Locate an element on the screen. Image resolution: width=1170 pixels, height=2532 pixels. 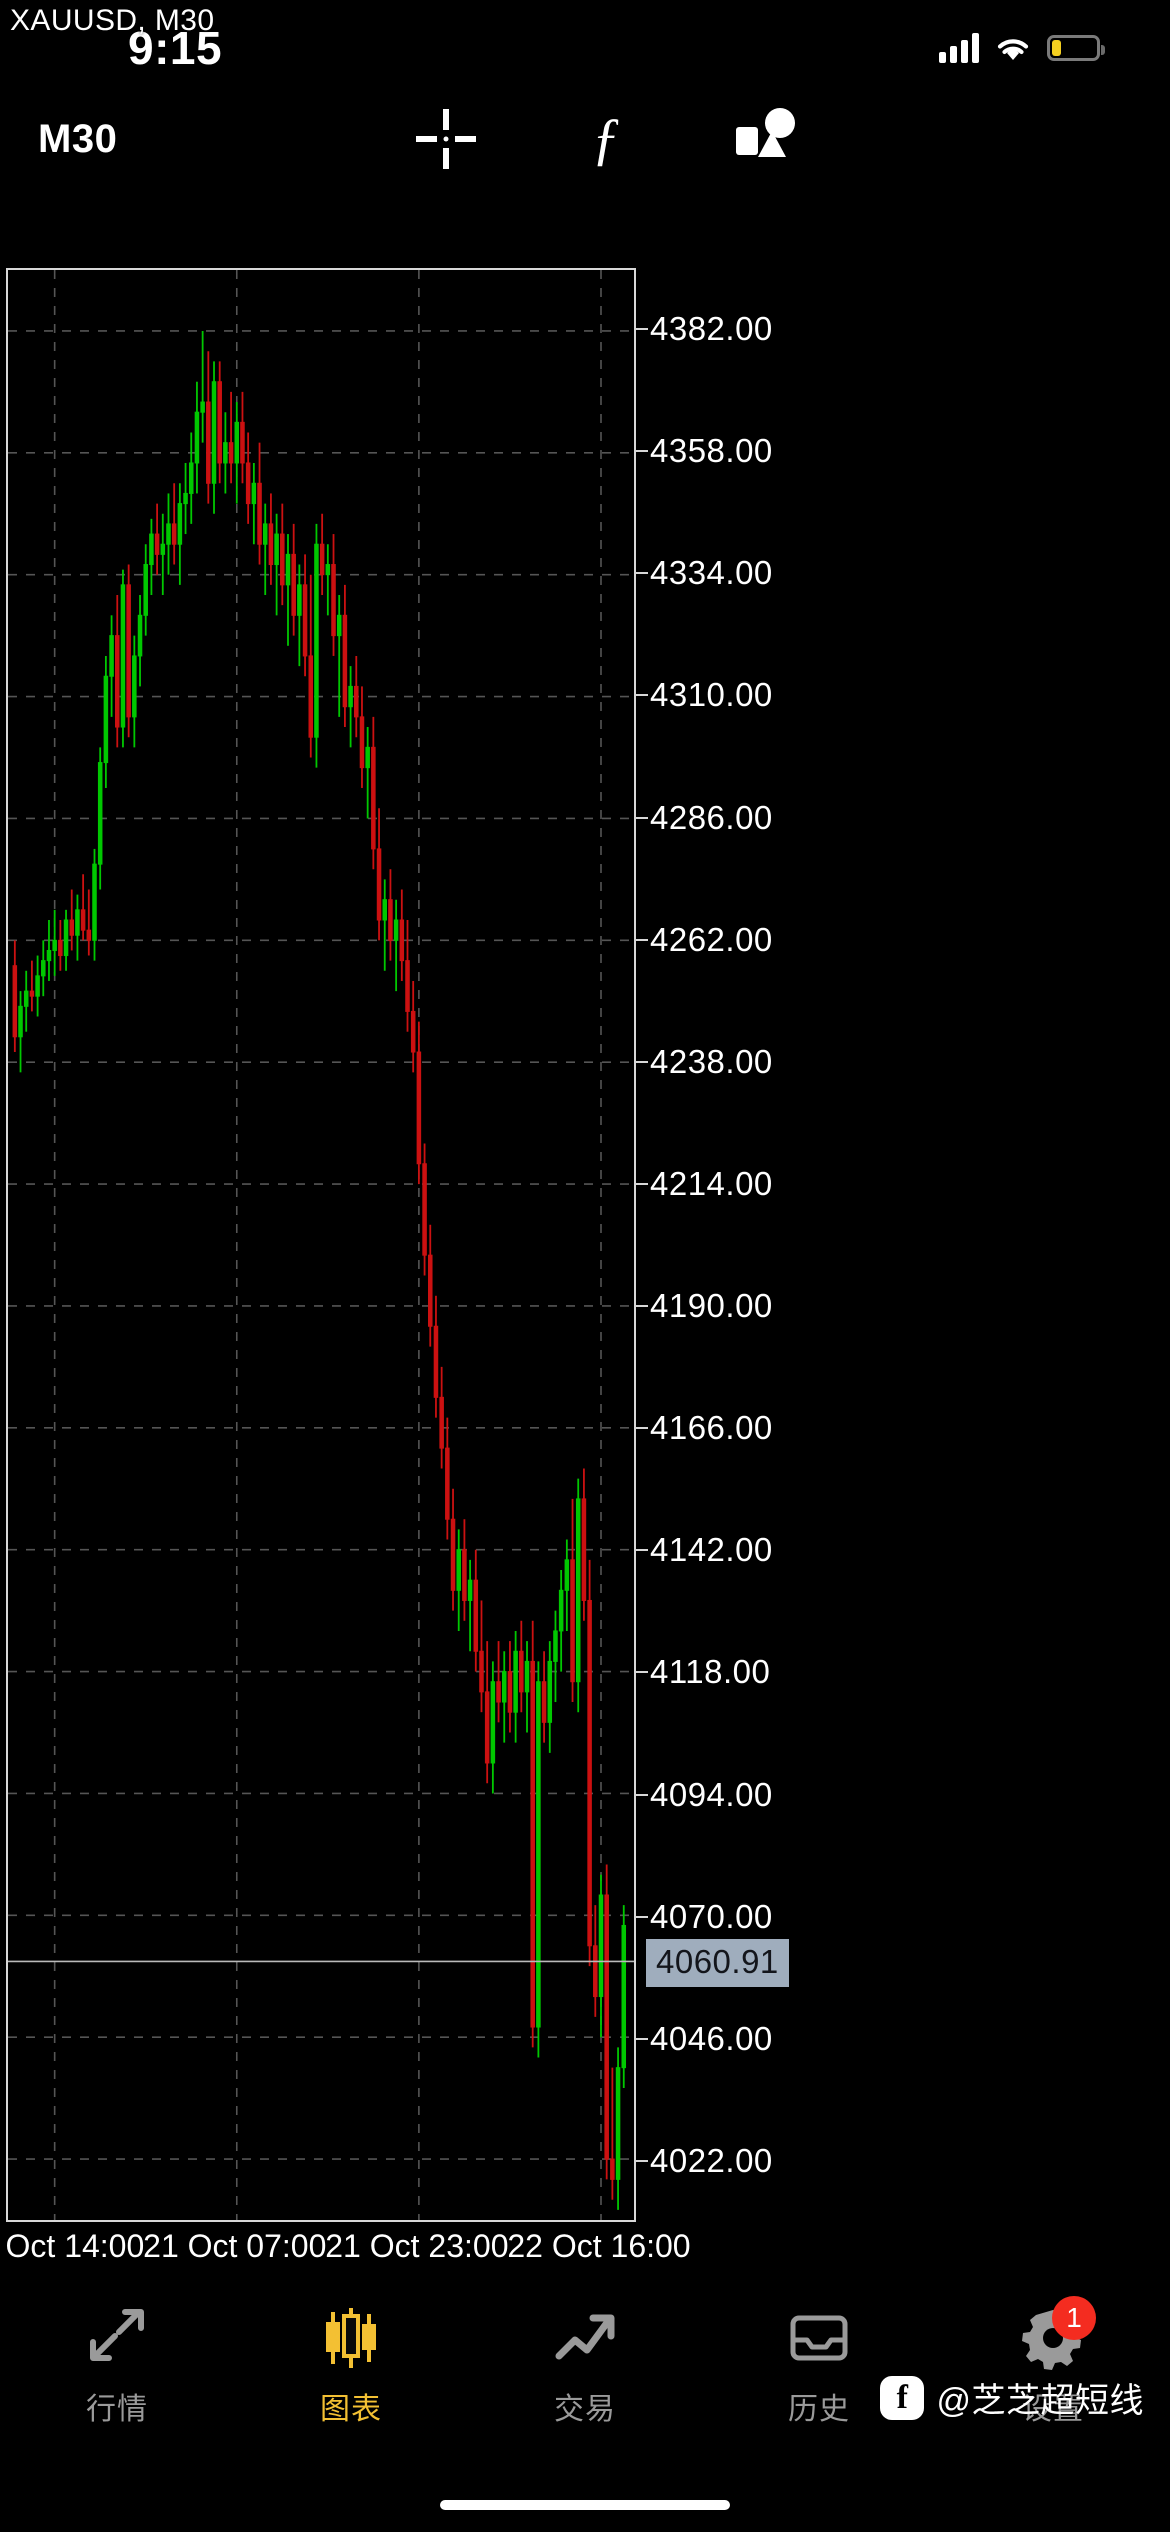
price-axis-tick: 4262.00 is located at coordinates (704, 940).